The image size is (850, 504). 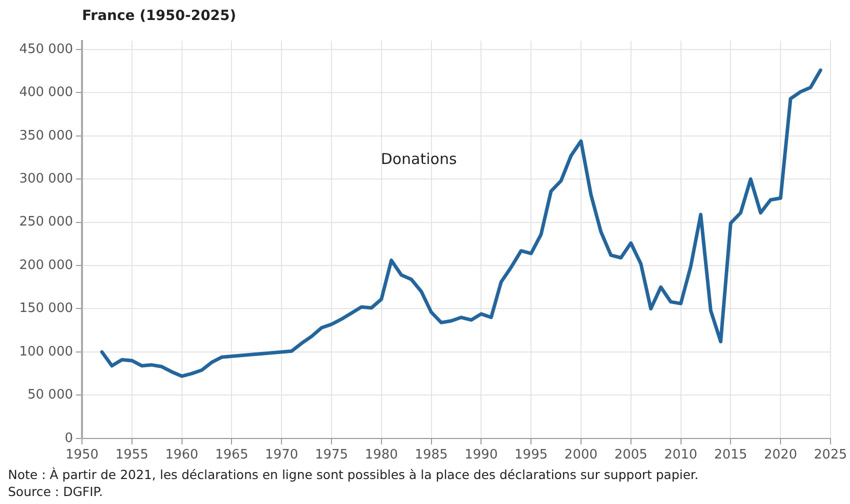 What do you see at coordinates (831, 455) in the screenshot?
I see `x-tick-label: 2025` at bounding box center [831, 455].